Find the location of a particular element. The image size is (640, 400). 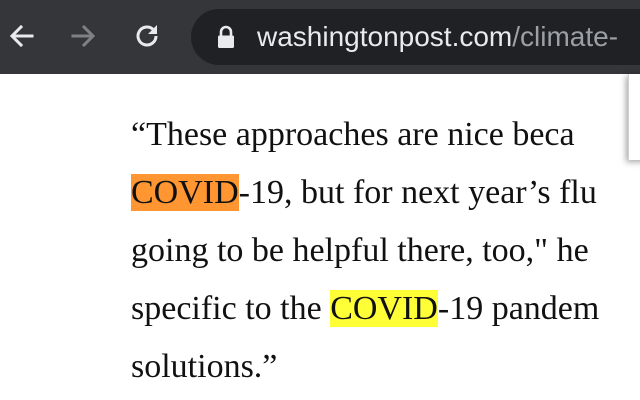

article-line: going to be helpful there, too," he is located at coordinates (385, 251).